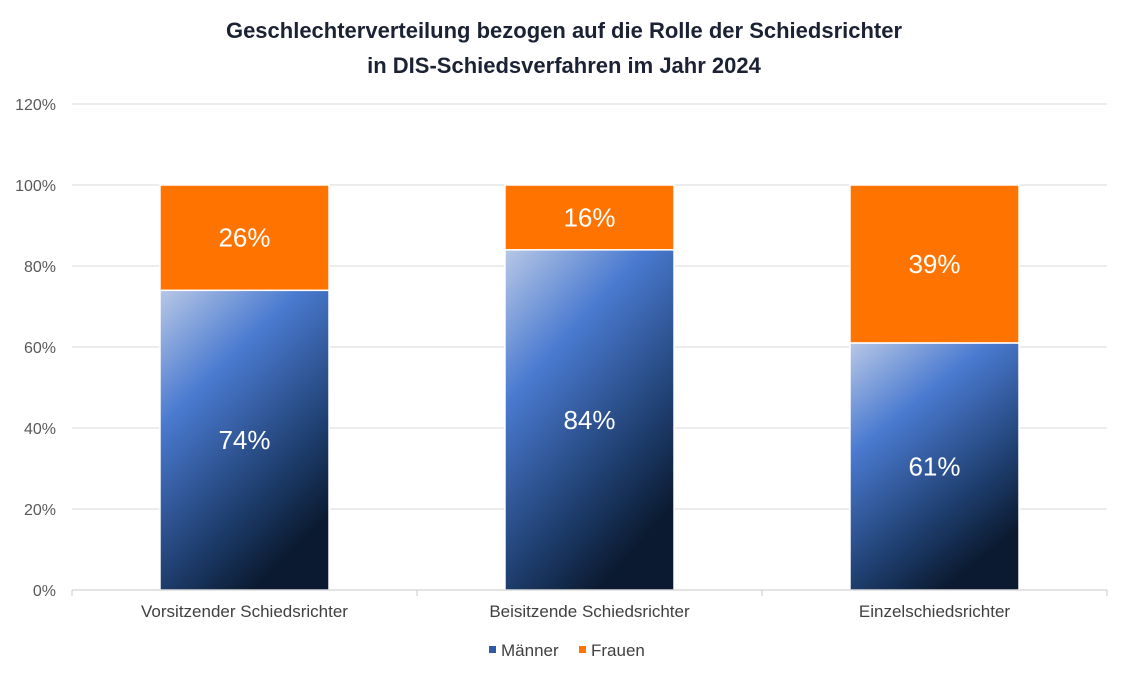  I want to click on data-label: 84%, so click(589, 420).